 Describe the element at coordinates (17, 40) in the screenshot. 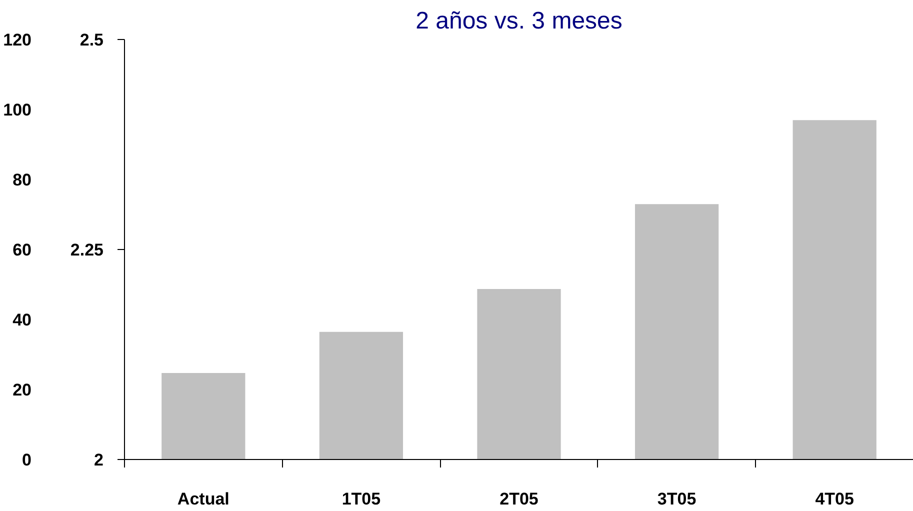

I see `y2-tick-label: 120` at that location.